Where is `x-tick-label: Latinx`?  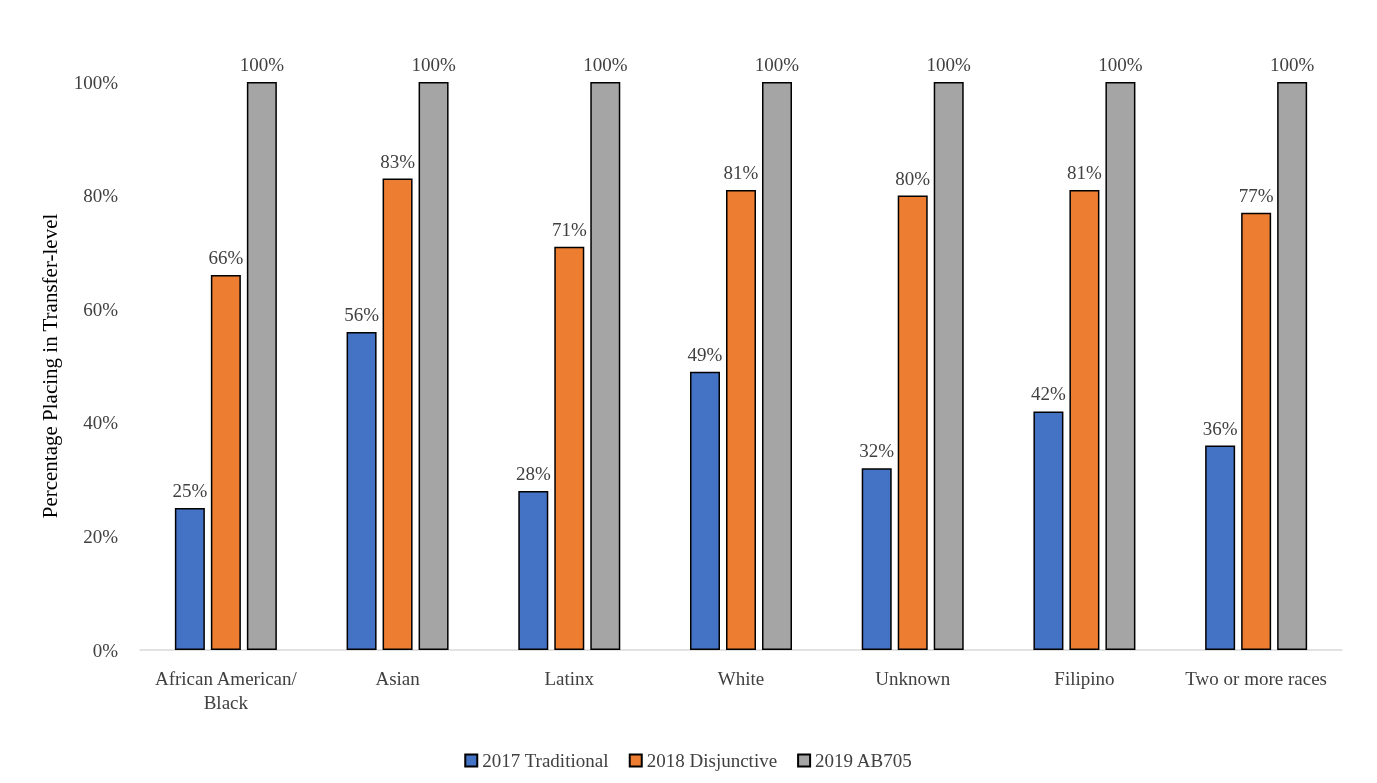
x-tick-label: Latinx is located at coordinates (569, 678).